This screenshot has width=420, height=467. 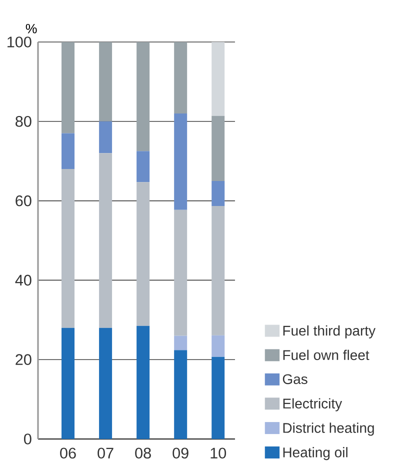 I want to click on legend-label: Fuel own fleet, so click(x=326, y=355).